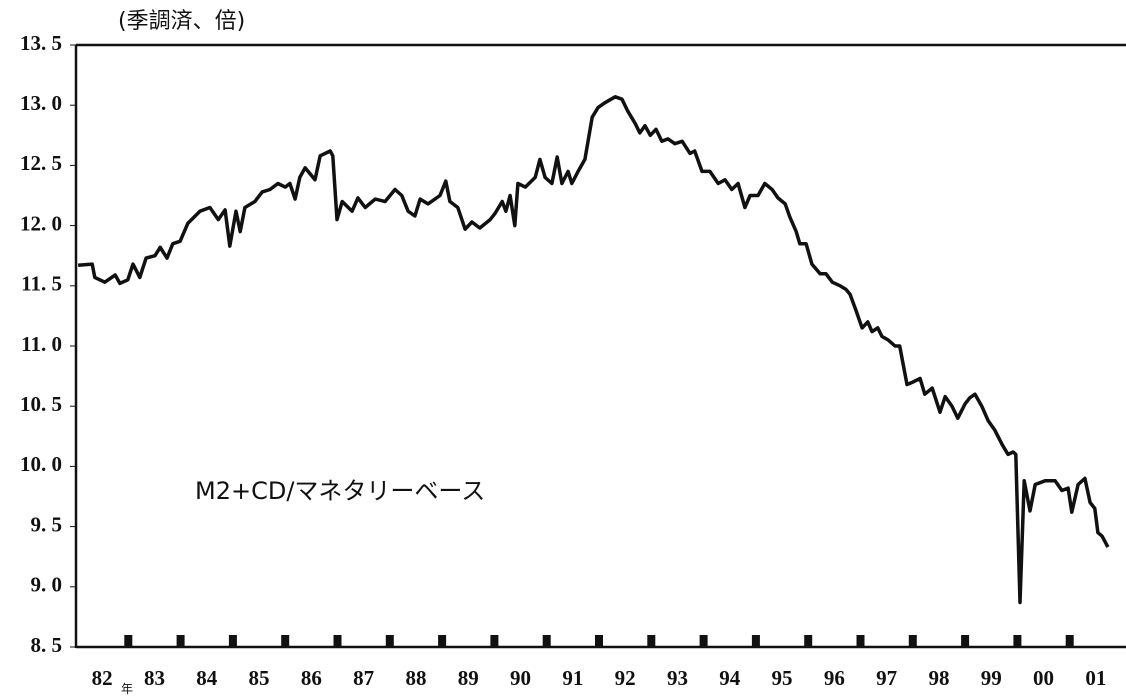  What do you see at coordinates (41, 103) in the screenshot?
I see `y-tick-label: 13. 0` at bounding box center [41, 103].